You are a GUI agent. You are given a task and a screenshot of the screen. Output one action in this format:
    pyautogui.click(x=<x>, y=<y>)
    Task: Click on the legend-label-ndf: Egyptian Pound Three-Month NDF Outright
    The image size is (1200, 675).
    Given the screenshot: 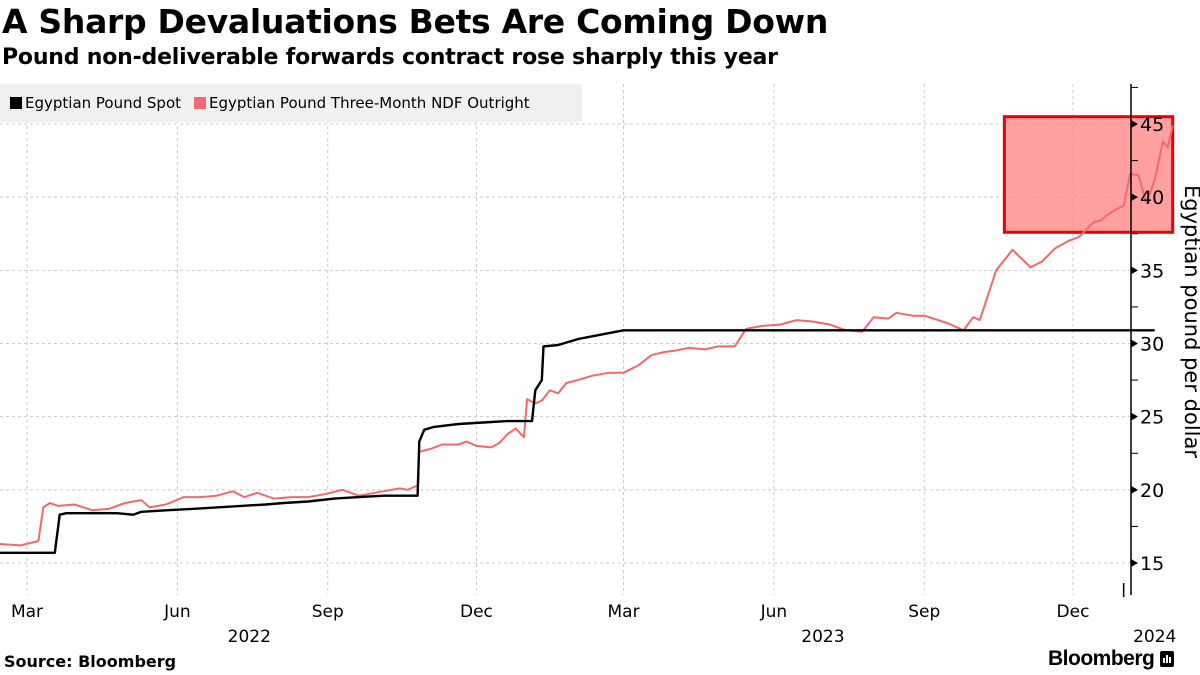 What is the action you would take?
    pyautogui.click(x=369, y=103)
    